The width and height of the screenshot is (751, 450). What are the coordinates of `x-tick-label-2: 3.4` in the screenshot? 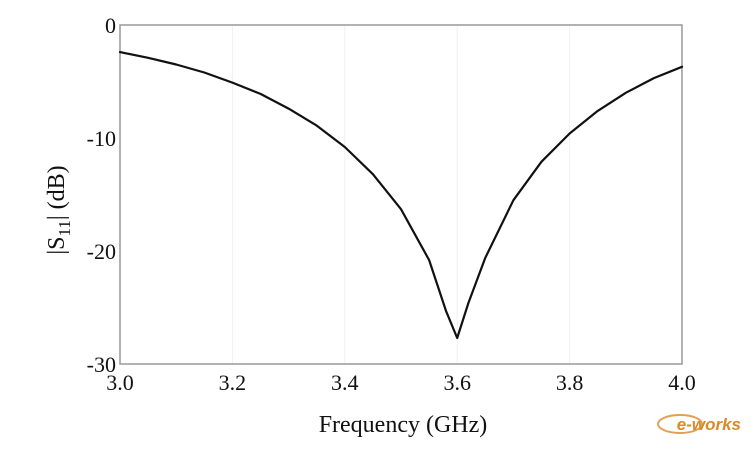 It's located at (345, 382).